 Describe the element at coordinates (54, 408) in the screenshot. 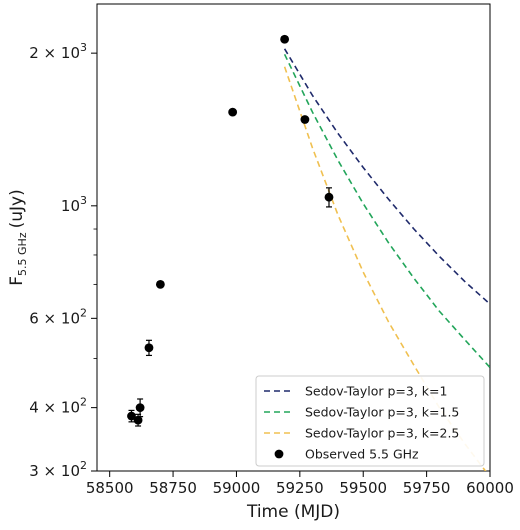

I see `y-tick-label-base: 4 × 10` at that location.